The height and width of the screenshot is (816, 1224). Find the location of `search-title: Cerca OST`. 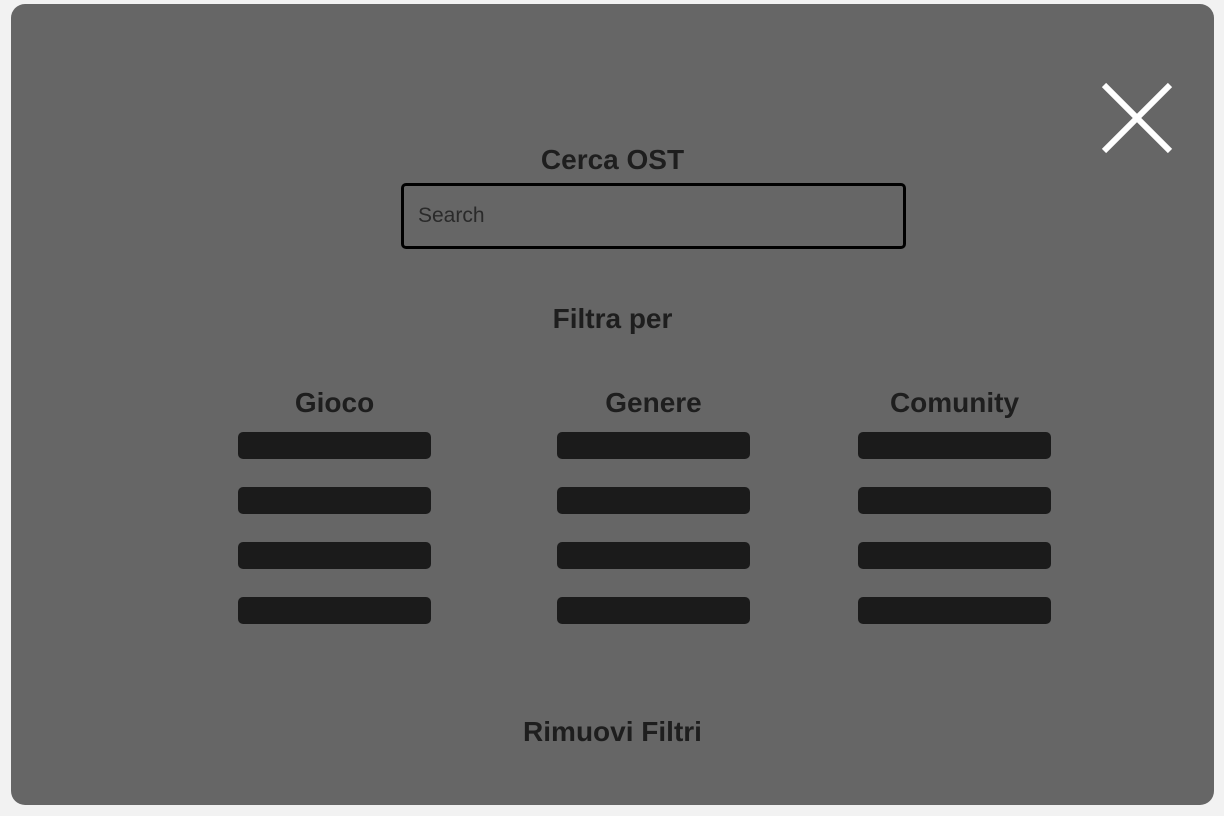

search-title: Cerca OST is located at coordinates (612, 159).